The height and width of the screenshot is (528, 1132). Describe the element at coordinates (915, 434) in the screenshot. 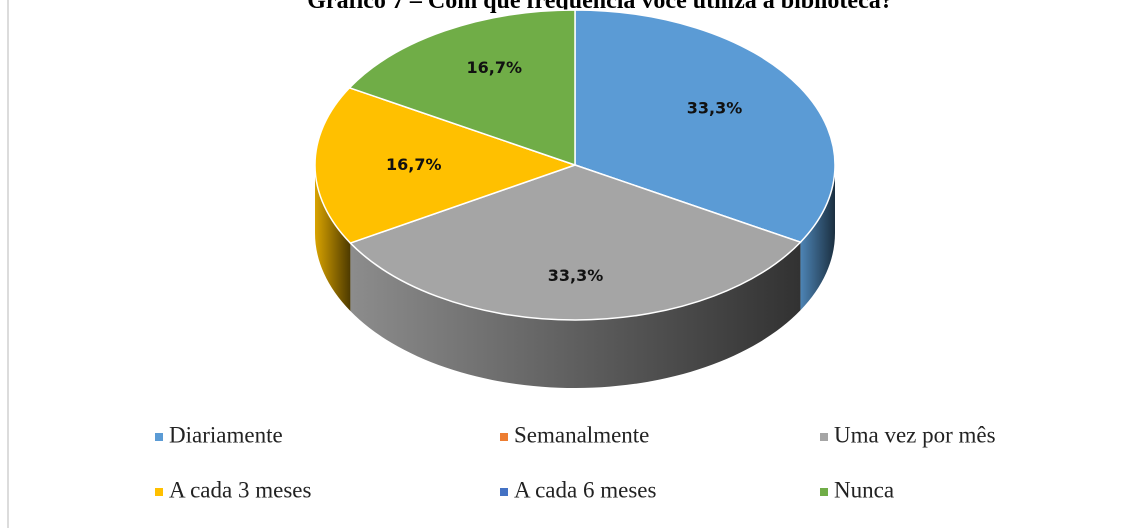

I see `legend-label: Uma vez por mês` at that location.